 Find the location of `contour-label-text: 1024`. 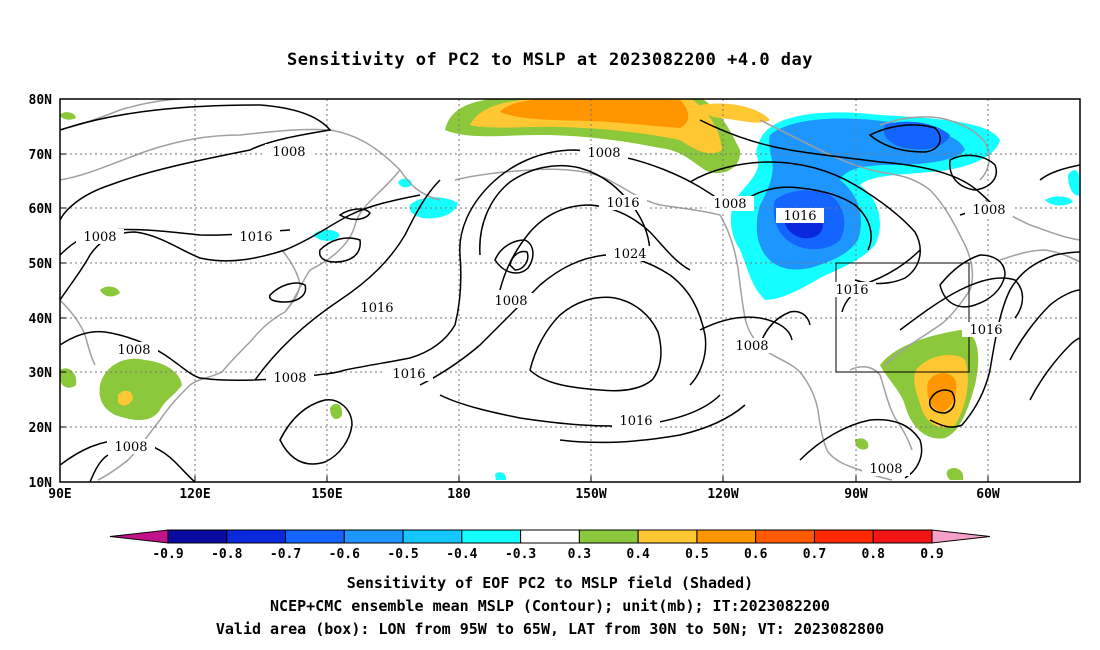

contour-label-text: 1024 is located at coordinates (629, 254).